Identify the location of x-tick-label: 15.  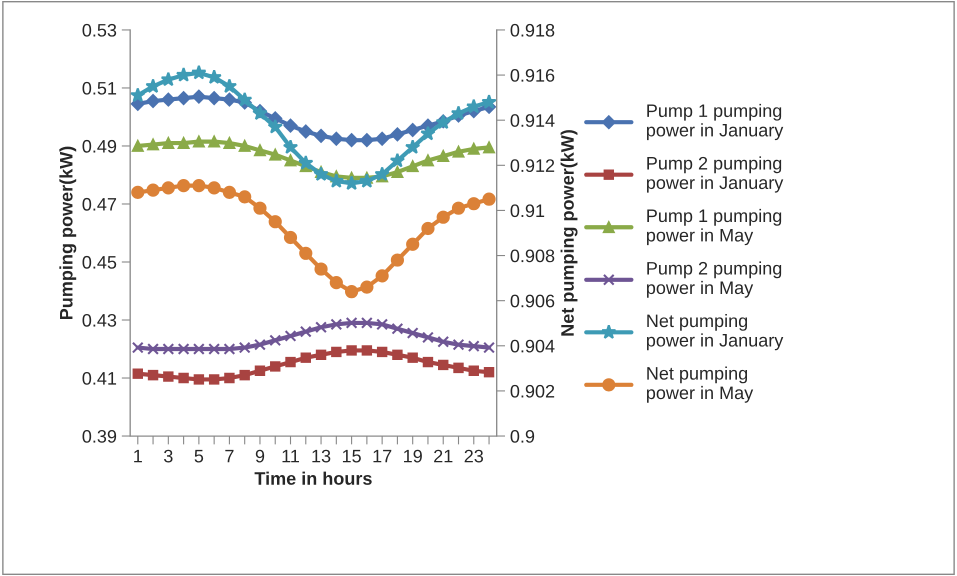
(351, 456).